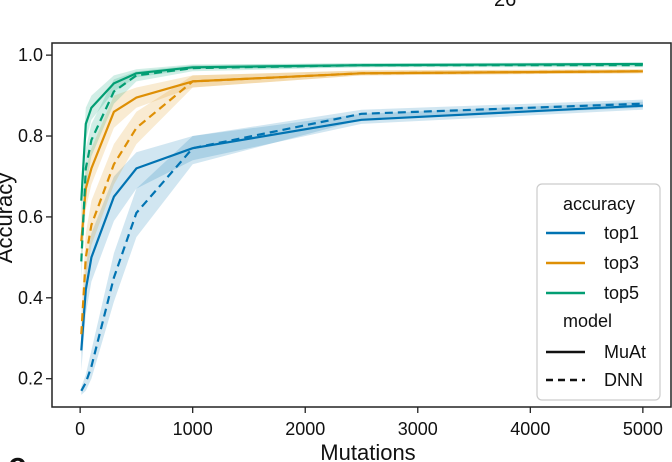  What do you see at coordinates (17, 454) in the screenshot?
I see `panel-letter: e` at bounding box center [17, 454].